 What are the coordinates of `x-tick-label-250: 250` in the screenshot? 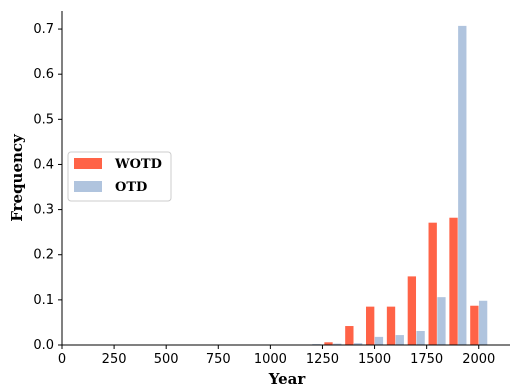 It's located at (114, 359).